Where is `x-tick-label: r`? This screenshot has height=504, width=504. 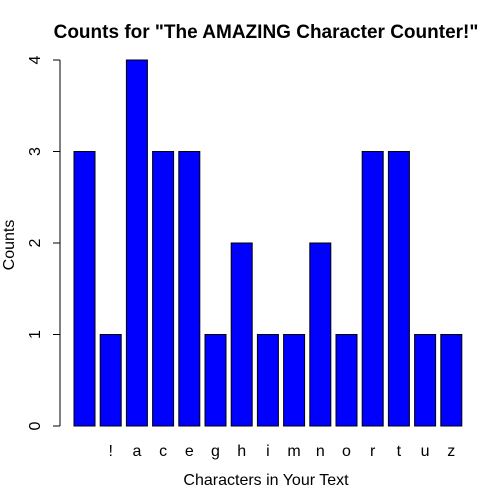
x-tick-label: r is located at coordinates (373, 451).